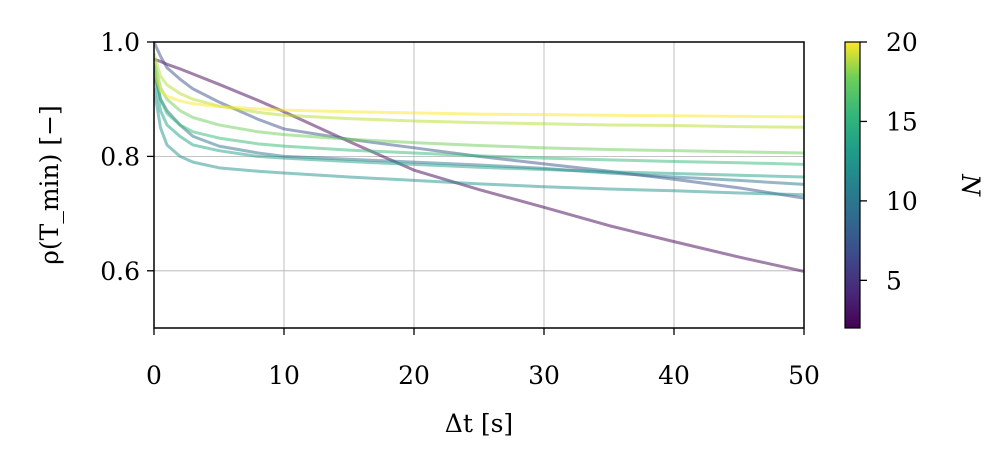  Describe the element at coordinates (544, 375) in the screenshot. I see `x-tick-label: 30` at that location.